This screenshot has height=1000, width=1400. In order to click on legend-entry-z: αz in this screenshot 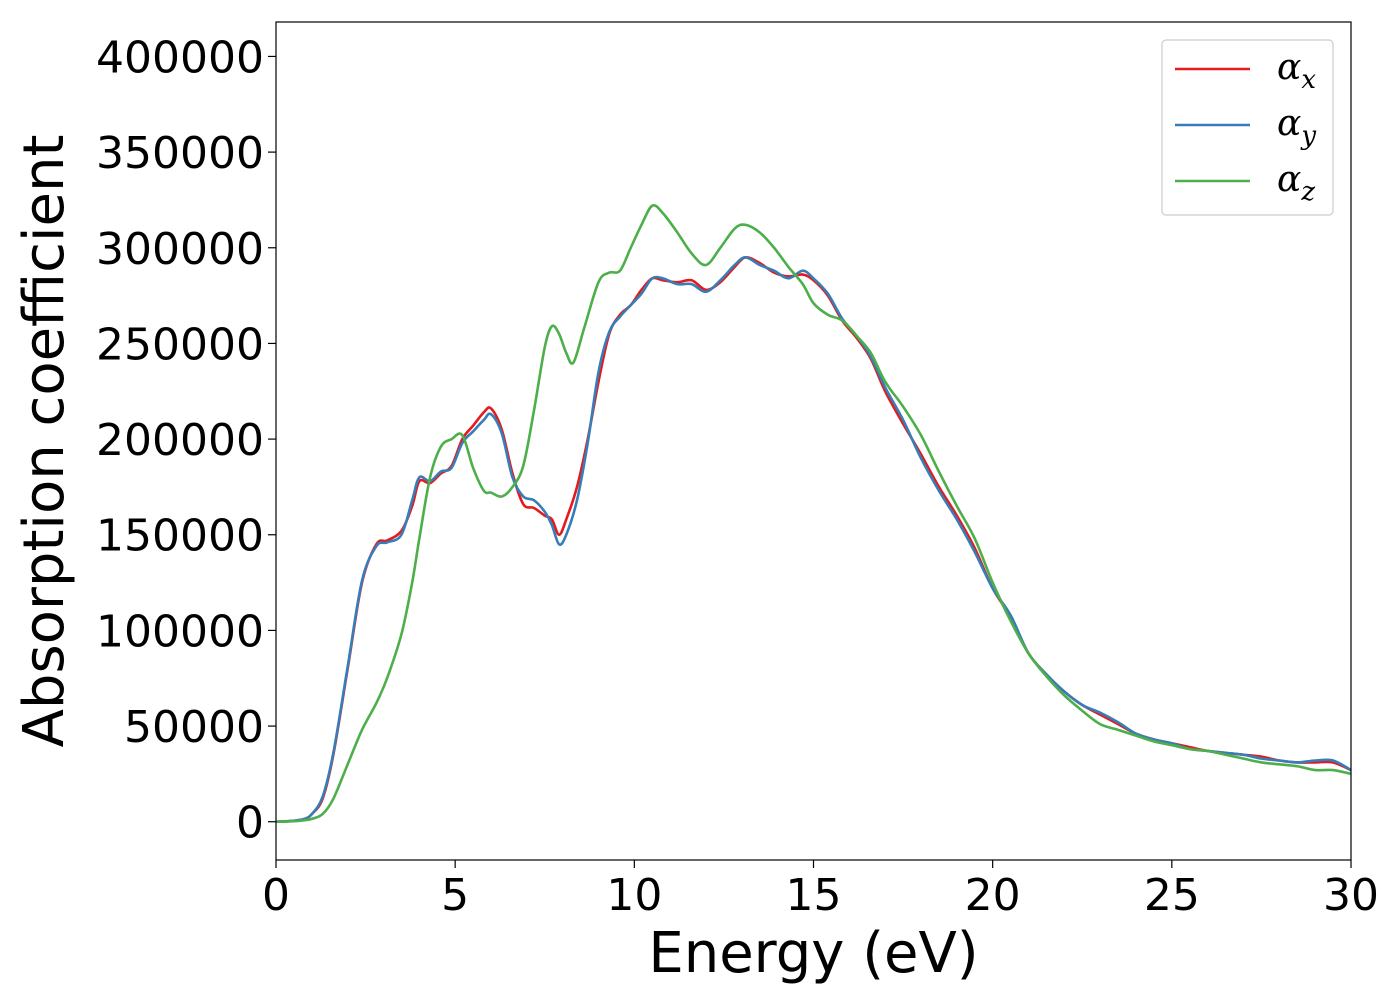, I will do `click(1245, 183)`.